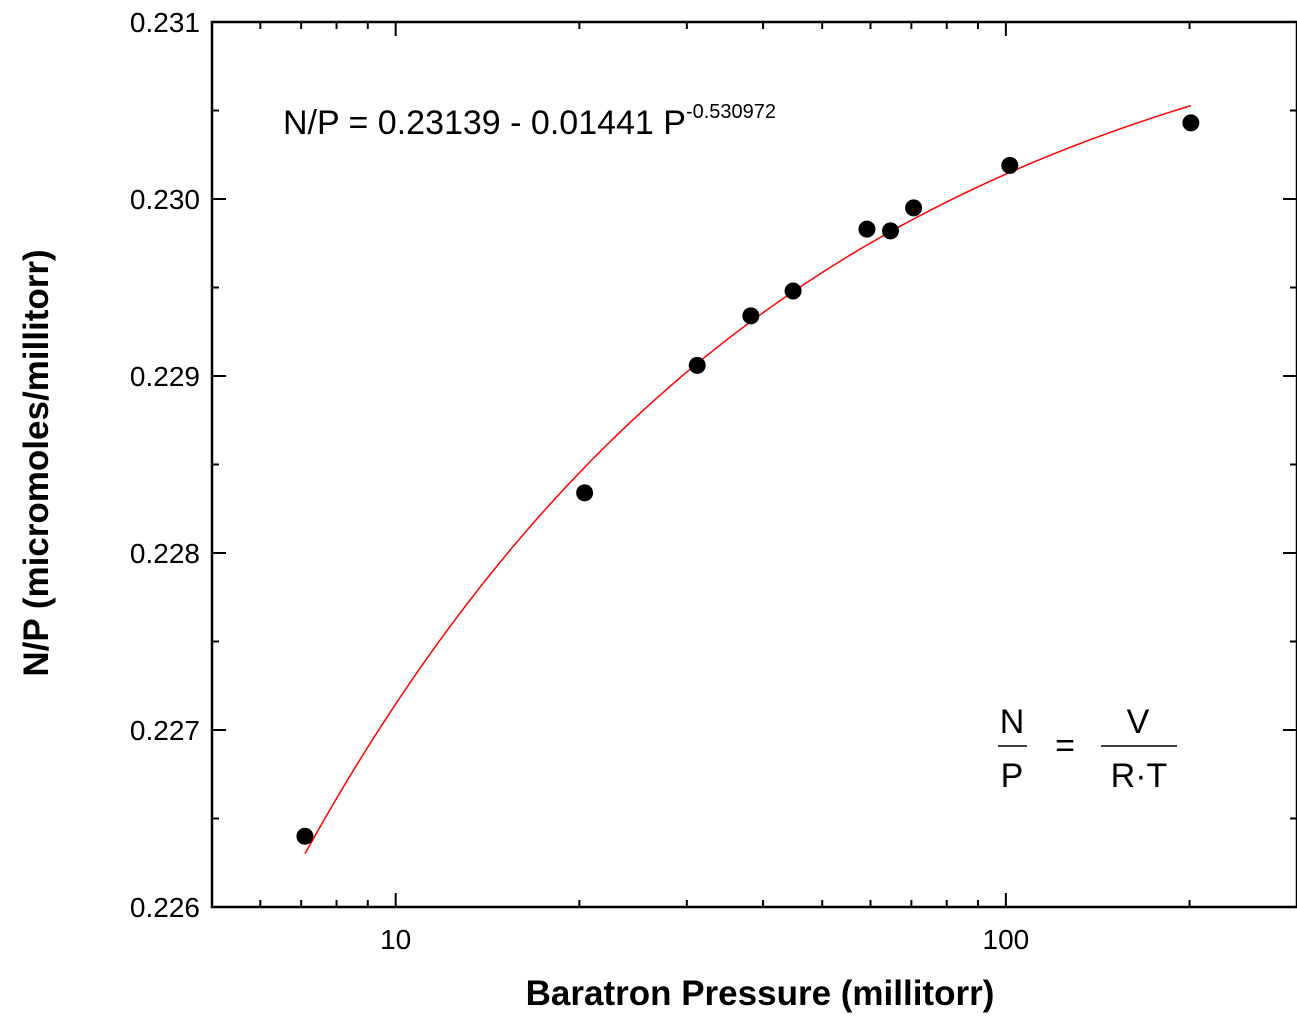 This screenshot has width=1297, height=1030. What do you see at coordinates (165, 907) in the screenshot?
I see `y-tick-label: 0.226` at bounding box center [165, 907].